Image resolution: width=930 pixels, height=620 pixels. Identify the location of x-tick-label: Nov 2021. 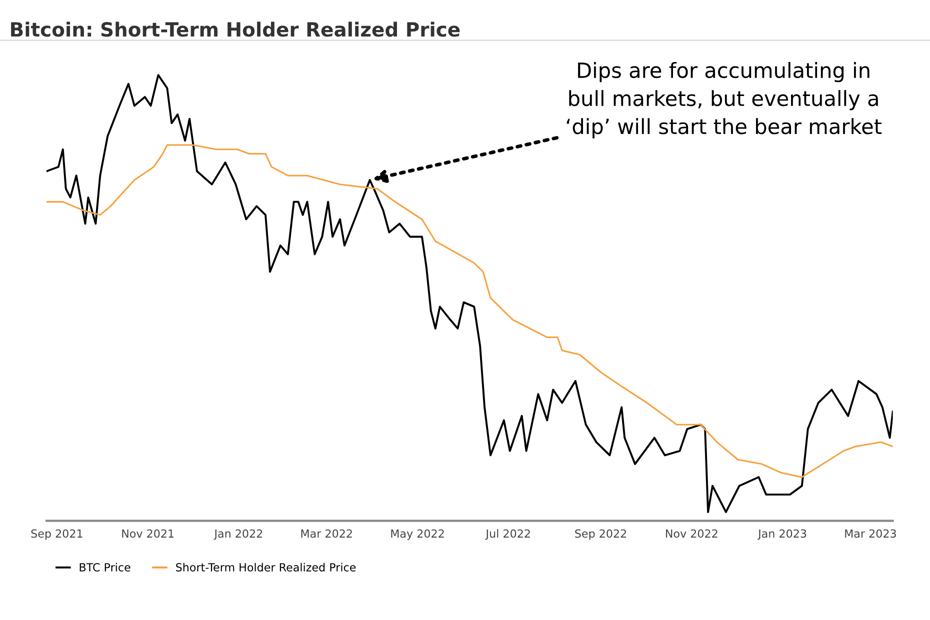
(148, 533).